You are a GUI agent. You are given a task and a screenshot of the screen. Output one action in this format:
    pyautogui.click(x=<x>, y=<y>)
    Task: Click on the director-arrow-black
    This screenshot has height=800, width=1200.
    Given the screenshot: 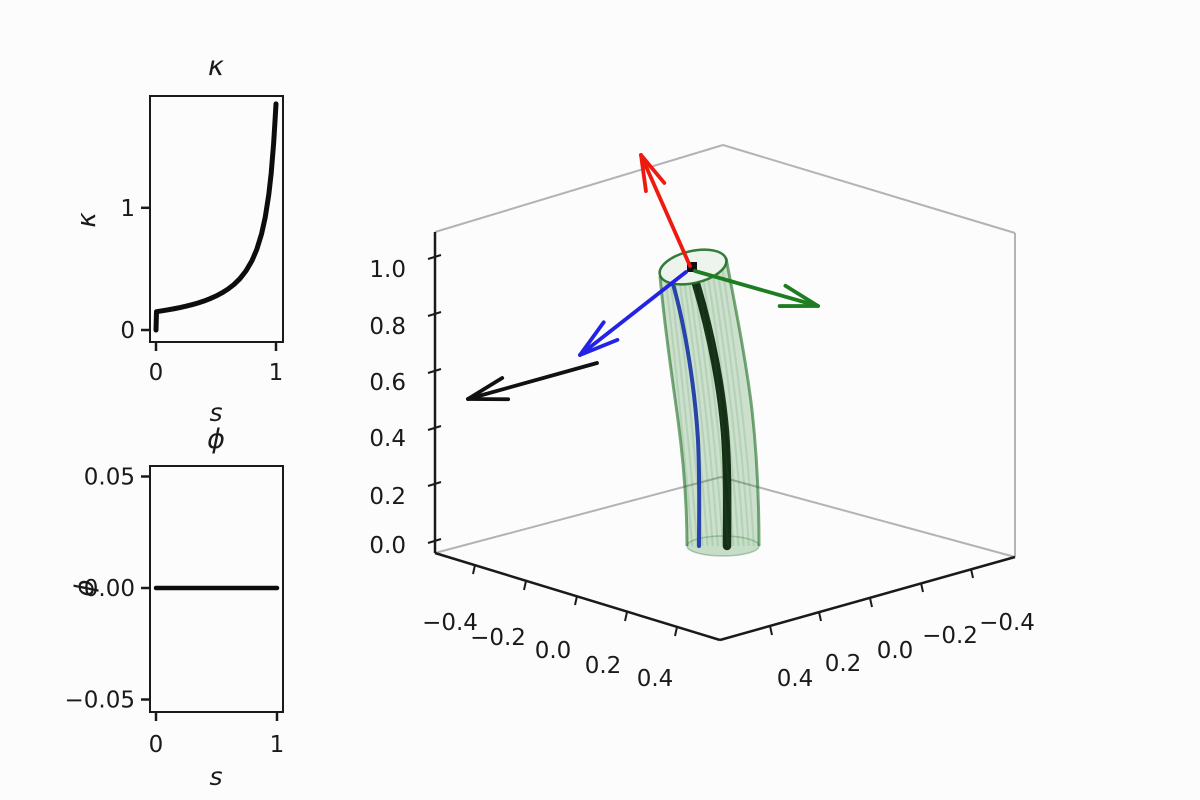 What is the action you would take?
    pyautogui.click(x=532, y=381)
    